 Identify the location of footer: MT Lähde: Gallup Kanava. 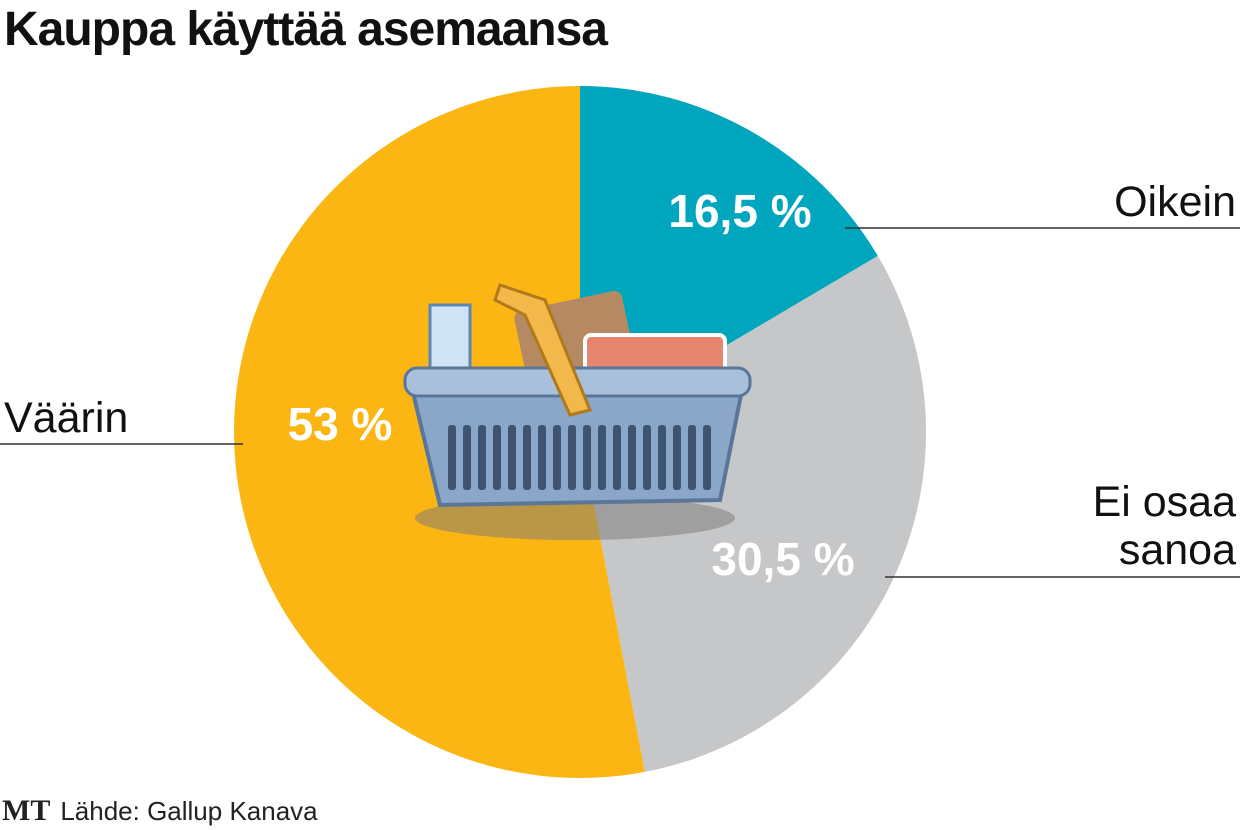
(160, 811).